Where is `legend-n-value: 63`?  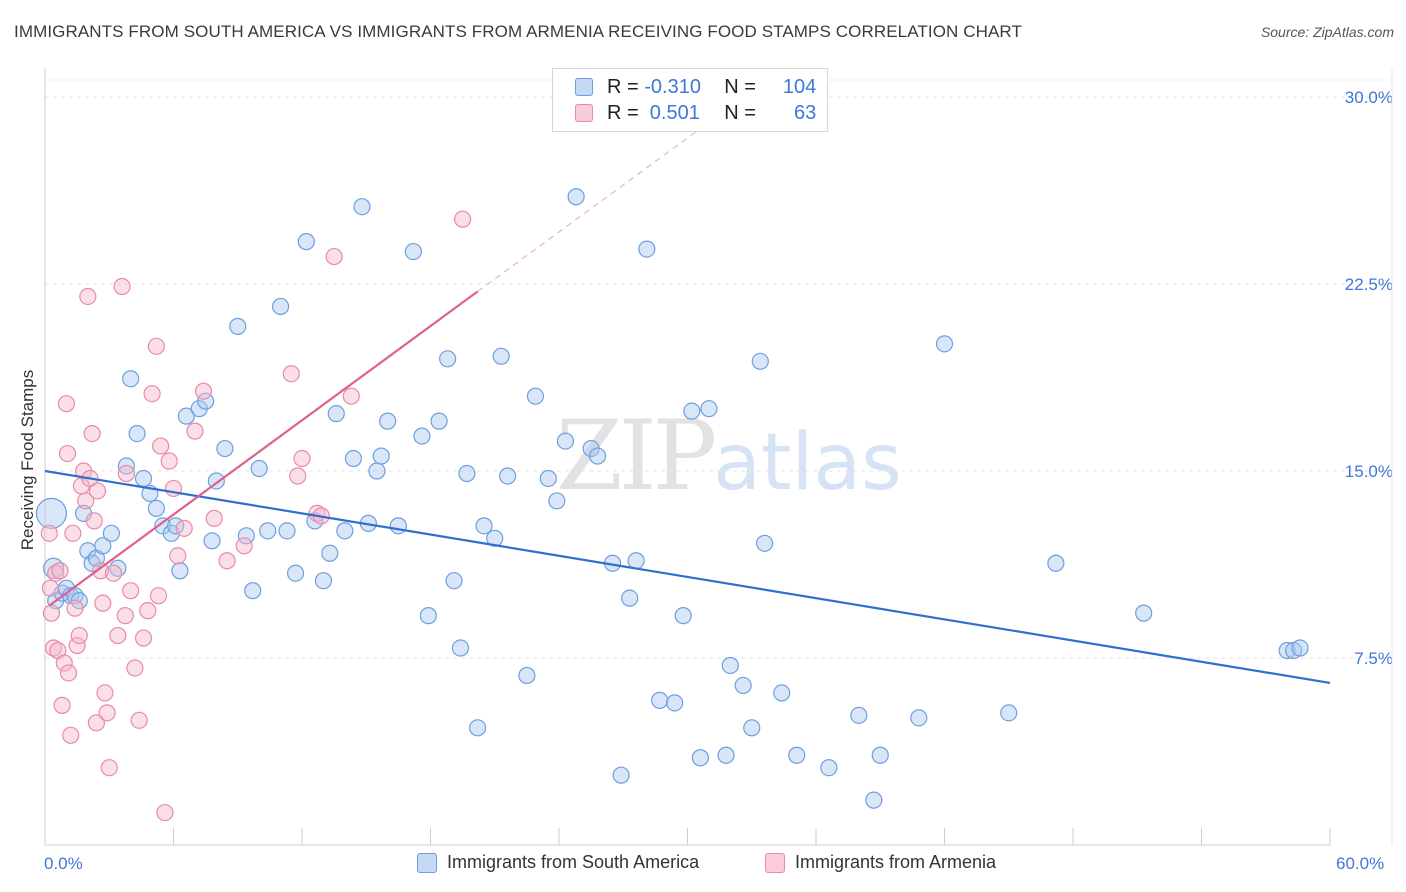
legend-n-value: 63 is located at coordinates (805, 112).